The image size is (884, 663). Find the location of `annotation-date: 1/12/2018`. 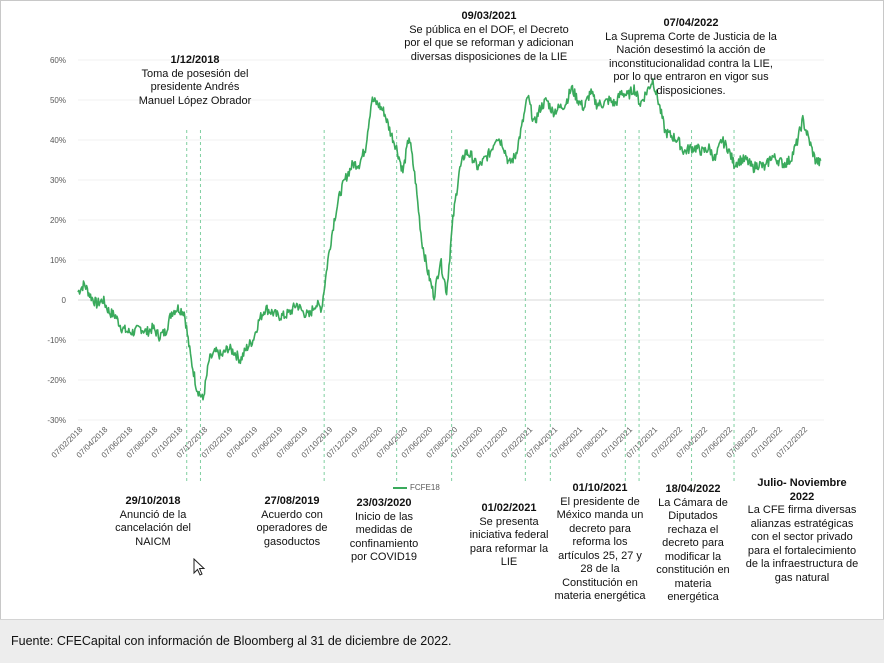

annotation-date: 1/12/2018 is located at coordinates (195, 60).